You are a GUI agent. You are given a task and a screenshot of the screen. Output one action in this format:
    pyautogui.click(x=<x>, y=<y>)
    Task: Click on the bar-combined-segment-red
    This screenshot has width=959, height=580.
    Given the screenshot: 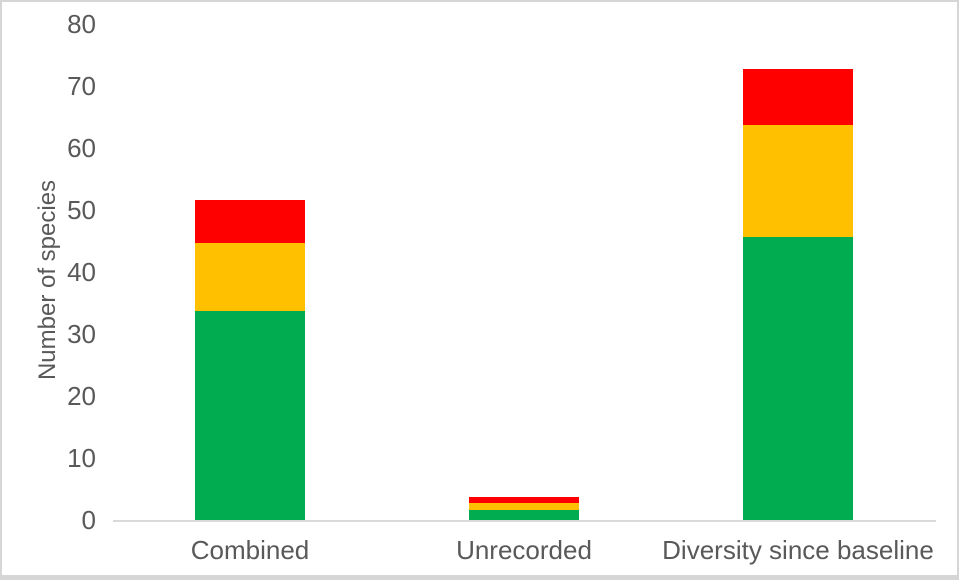 What is the action you would take?
    pyautogui.click(x=250, y=221)
    